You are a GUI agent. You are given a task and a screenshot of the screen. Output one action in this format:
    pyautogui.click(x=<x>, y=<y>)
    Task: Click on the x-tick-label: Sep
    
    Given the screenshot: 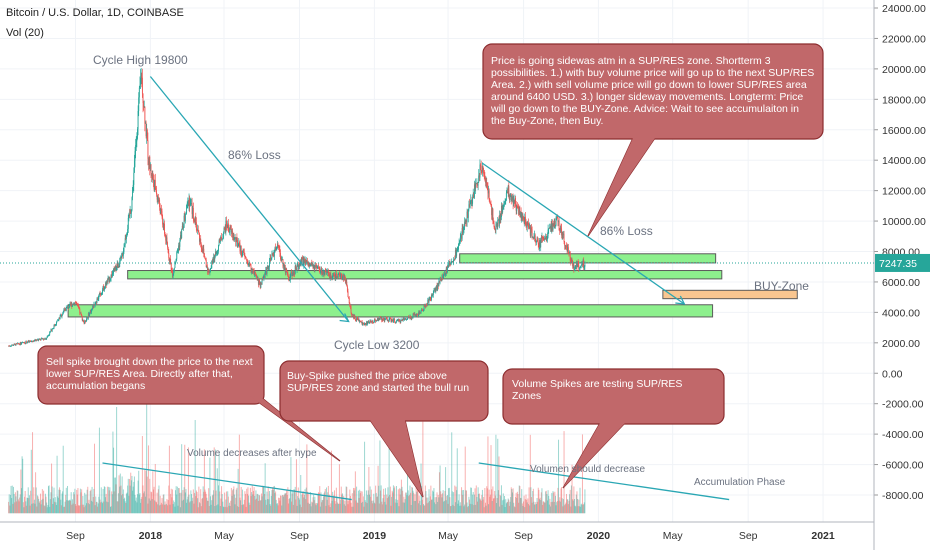 What is the action you would take?
    pyautogui.click(x=748, y=536)
    